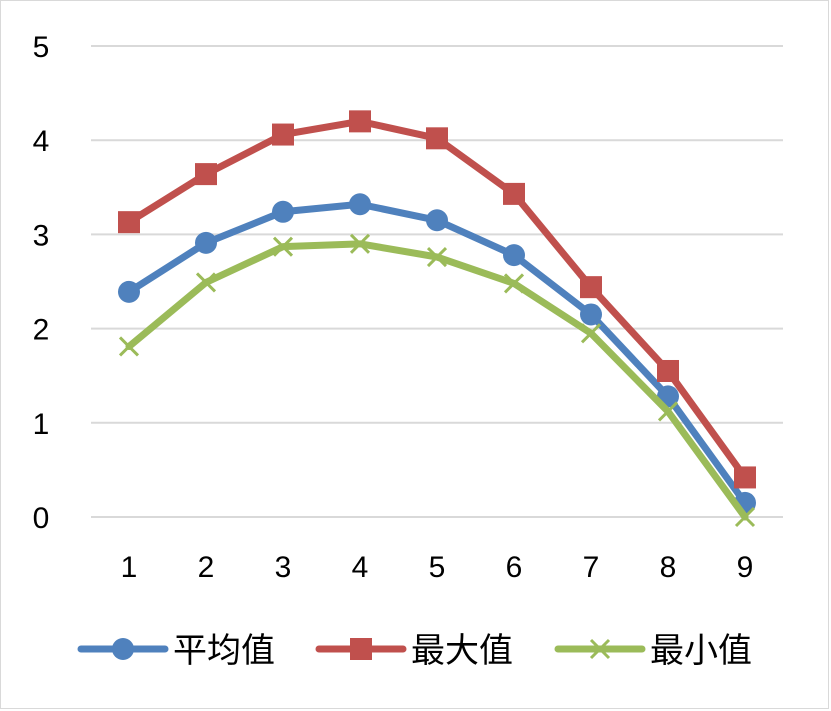 Image resolution: width=831 pixels, height=711 pixels. Describe the element at coordinates (41, 47) in the screenshot. I see `y-tick-label: 5` at that location.